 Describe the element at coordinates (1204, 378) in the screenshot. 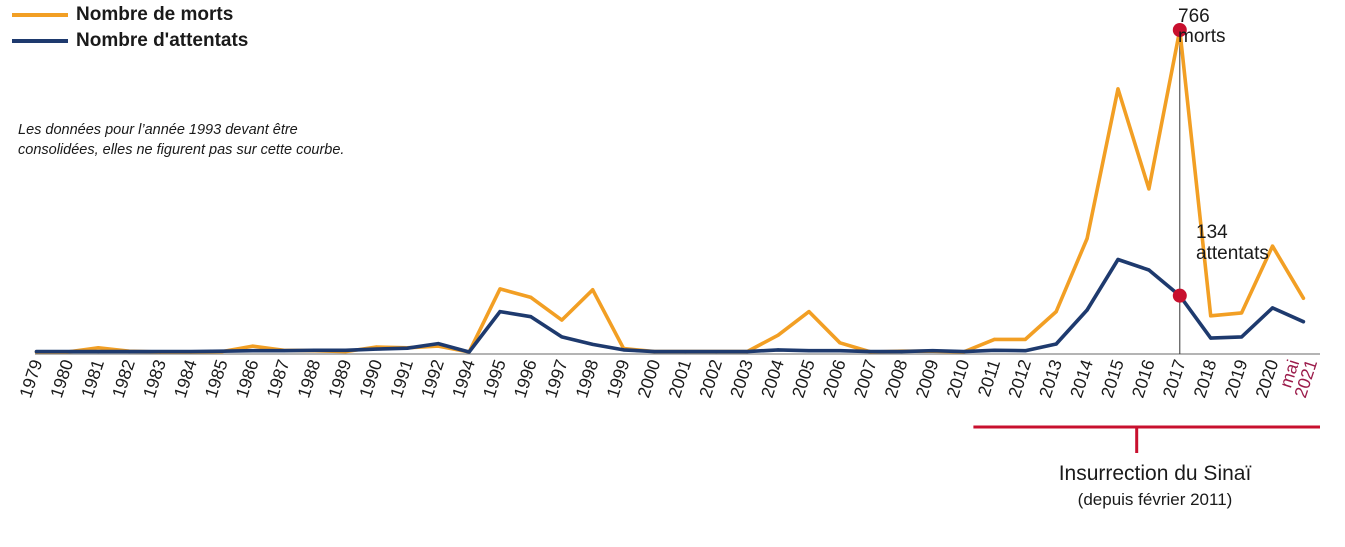

I see `x-tick-label: 2018` at that location.